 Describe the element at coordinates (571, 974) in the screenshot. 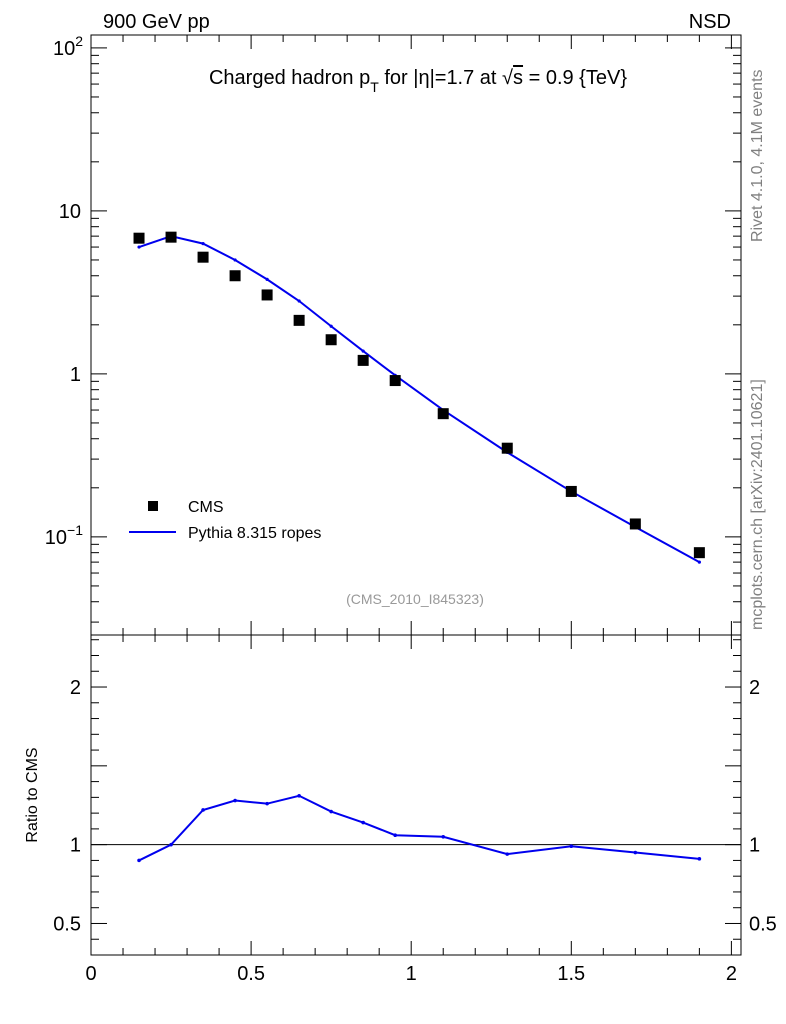

I see `x-tick-label: 1.5` at that location.